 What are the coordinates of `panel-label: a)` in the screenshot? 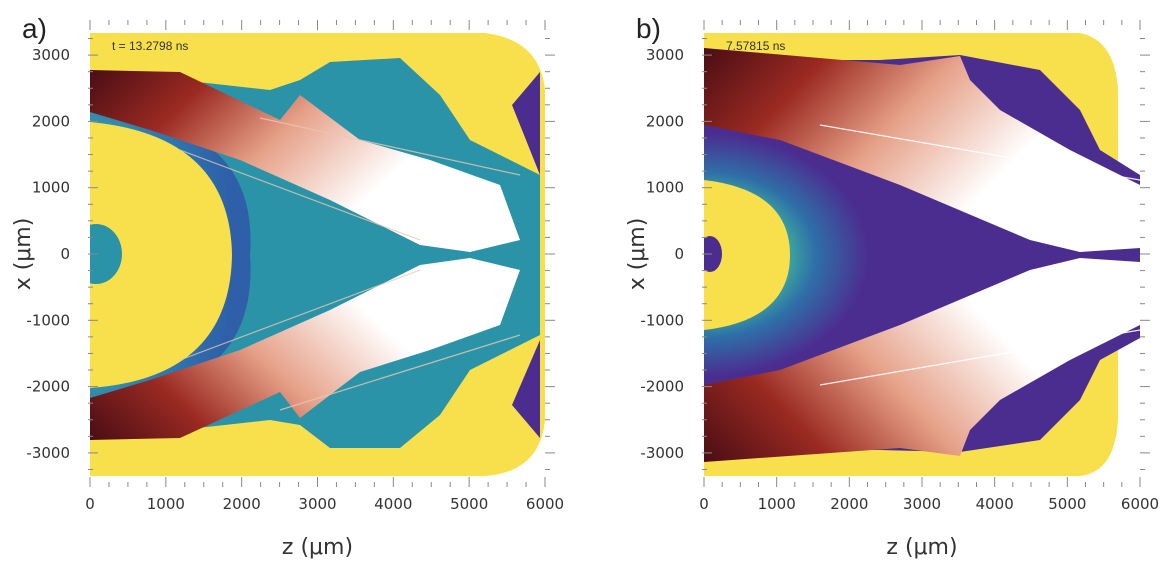 It's located at (34, 28).